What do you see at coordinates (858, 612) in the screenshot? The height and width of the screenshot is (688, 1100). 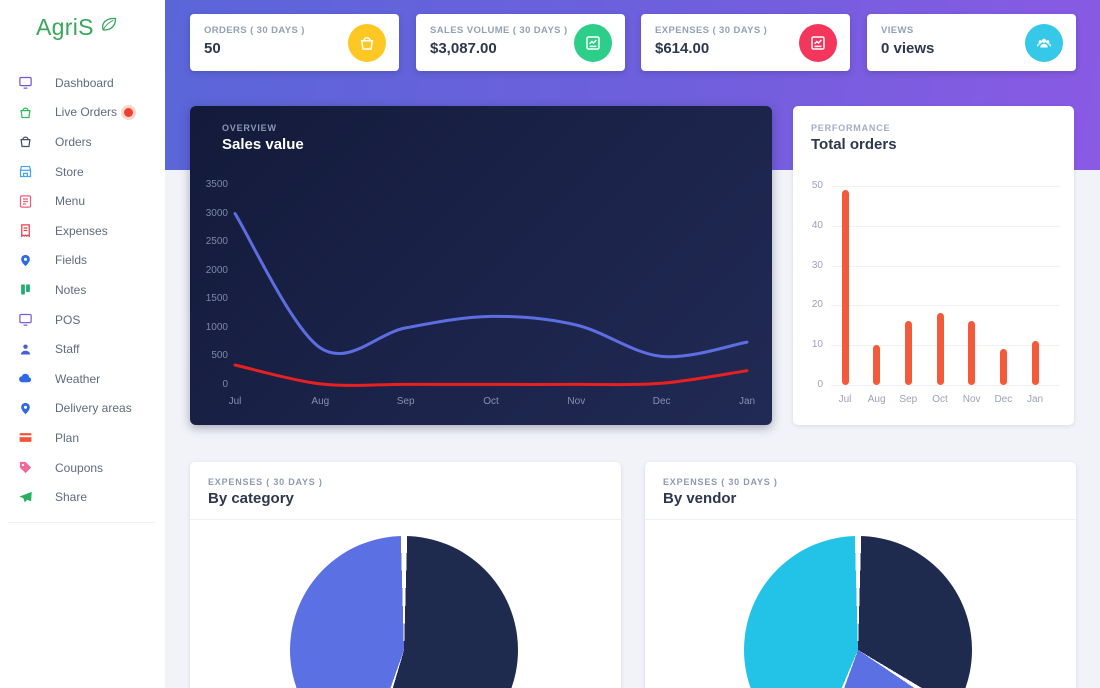 I see `vendor-pie-chart` at bounding box center [858, 612].